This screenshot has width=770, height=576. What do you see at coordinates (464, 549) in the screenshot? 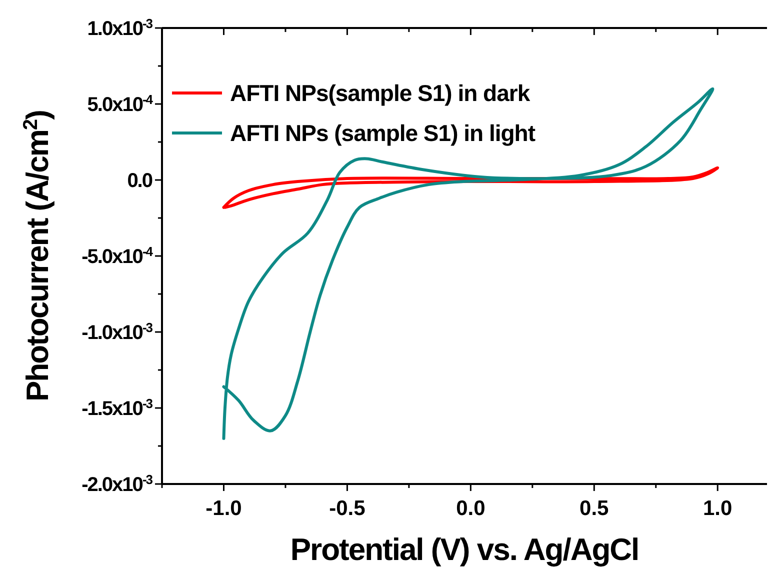
I see `x-axis-title: Protential (V) vs. Ag/AgCl` at bounding box center [464, 549].